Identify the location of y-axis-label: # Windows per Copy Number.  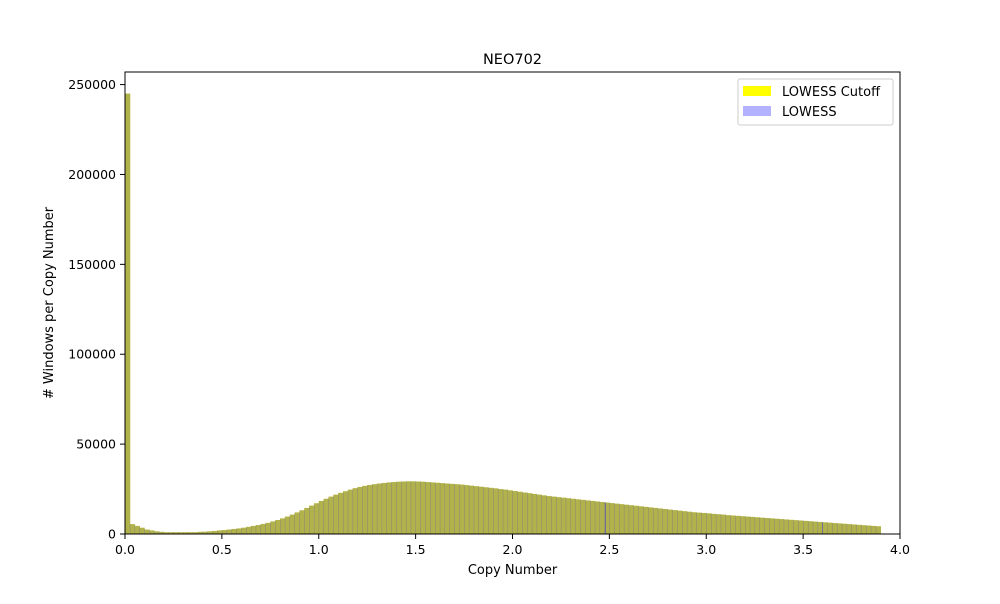
(49, 302).